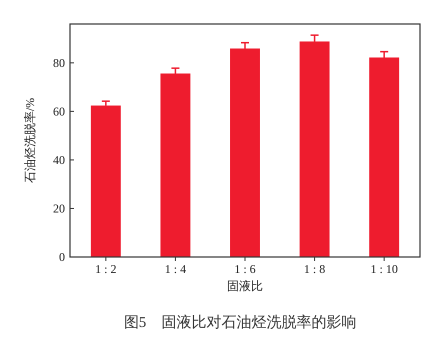 The image size is (440, 353). Describe the element at coordinates (106, 269) in the screenshot. I see `x-tick-label: 1 : 2` at that location.